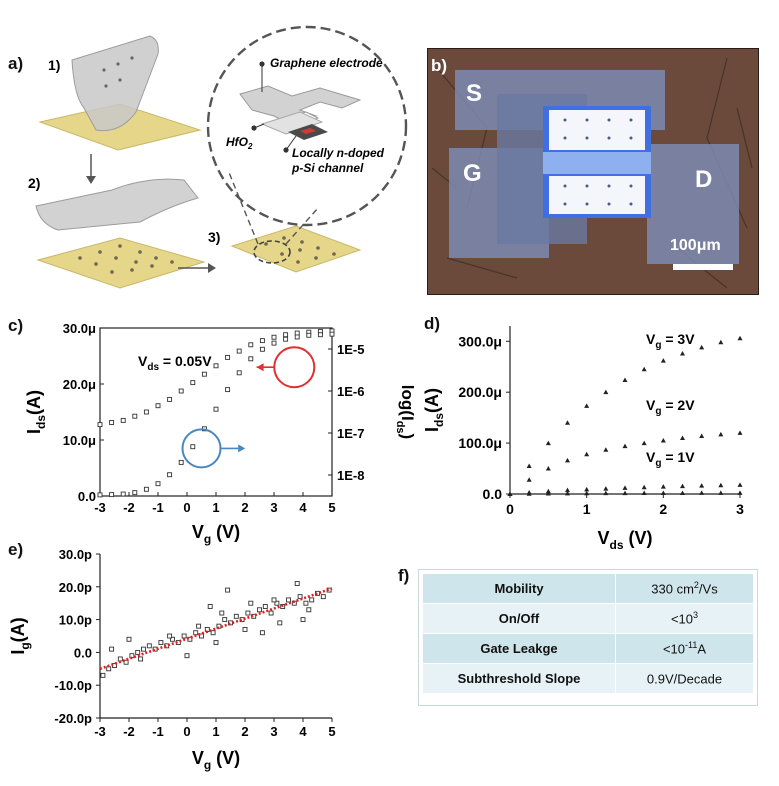 This screenshot has height=786, width=779. Describe the element at coordinates (350, 475) in the screenshot. I see `y2-tick-label: 1E-8` at that location.